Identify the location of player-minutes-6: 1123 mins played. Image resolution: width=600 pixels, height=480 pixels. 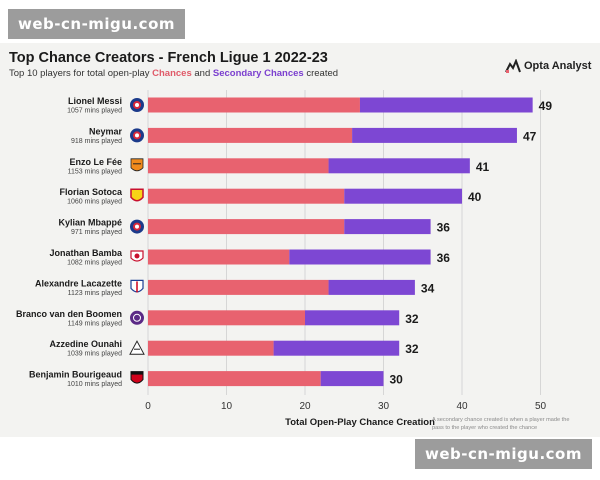
(95, 293).